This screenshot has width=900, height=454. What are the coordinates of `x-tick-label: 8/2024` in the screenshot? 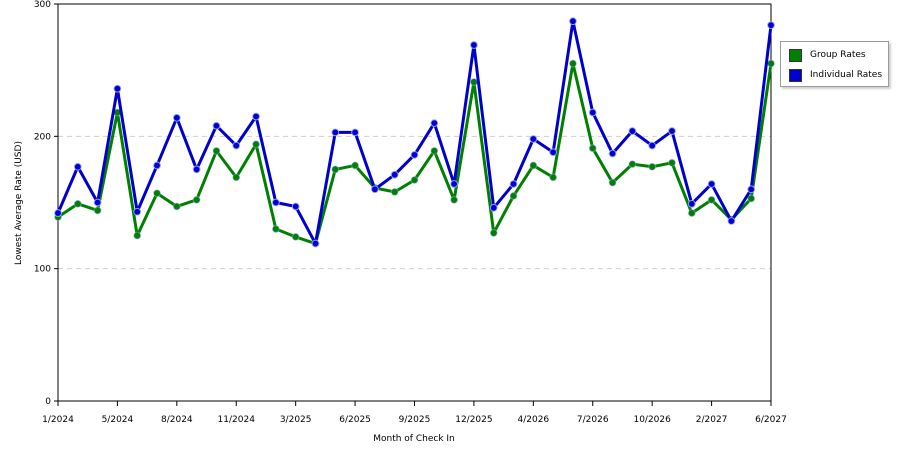 It's located at (177, 420).